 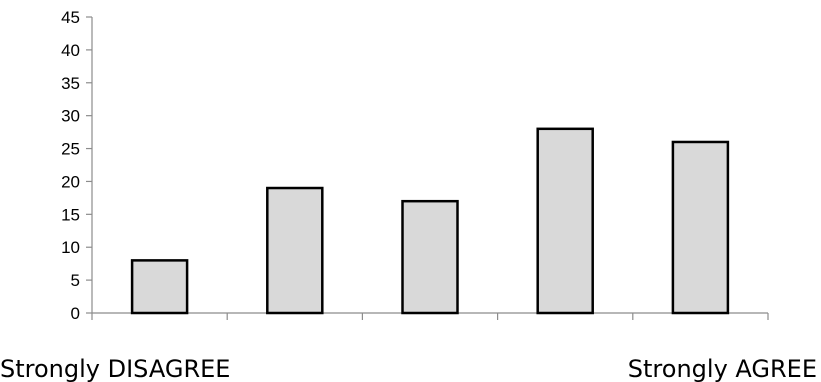 I want to click on y-tick-label: 25, so click(x=70, y=149).